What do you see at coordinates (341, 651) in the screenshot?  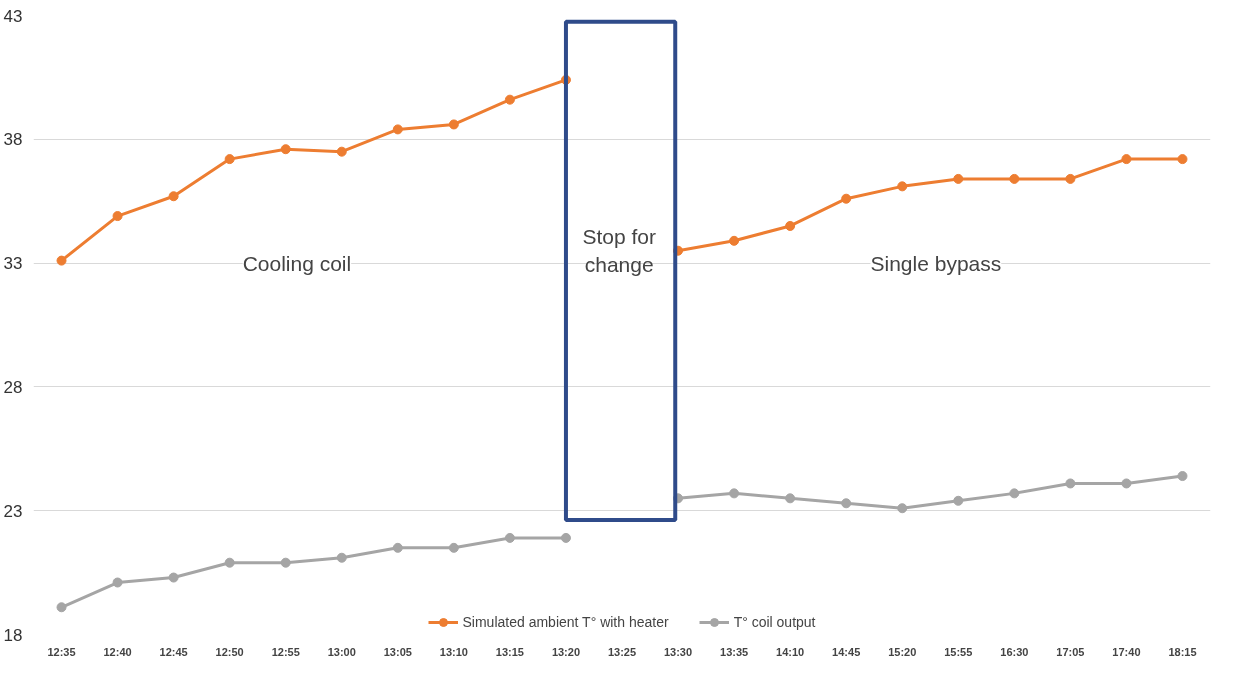 I see `x-tick-label: 13:00` at bounding box center [341, 651].